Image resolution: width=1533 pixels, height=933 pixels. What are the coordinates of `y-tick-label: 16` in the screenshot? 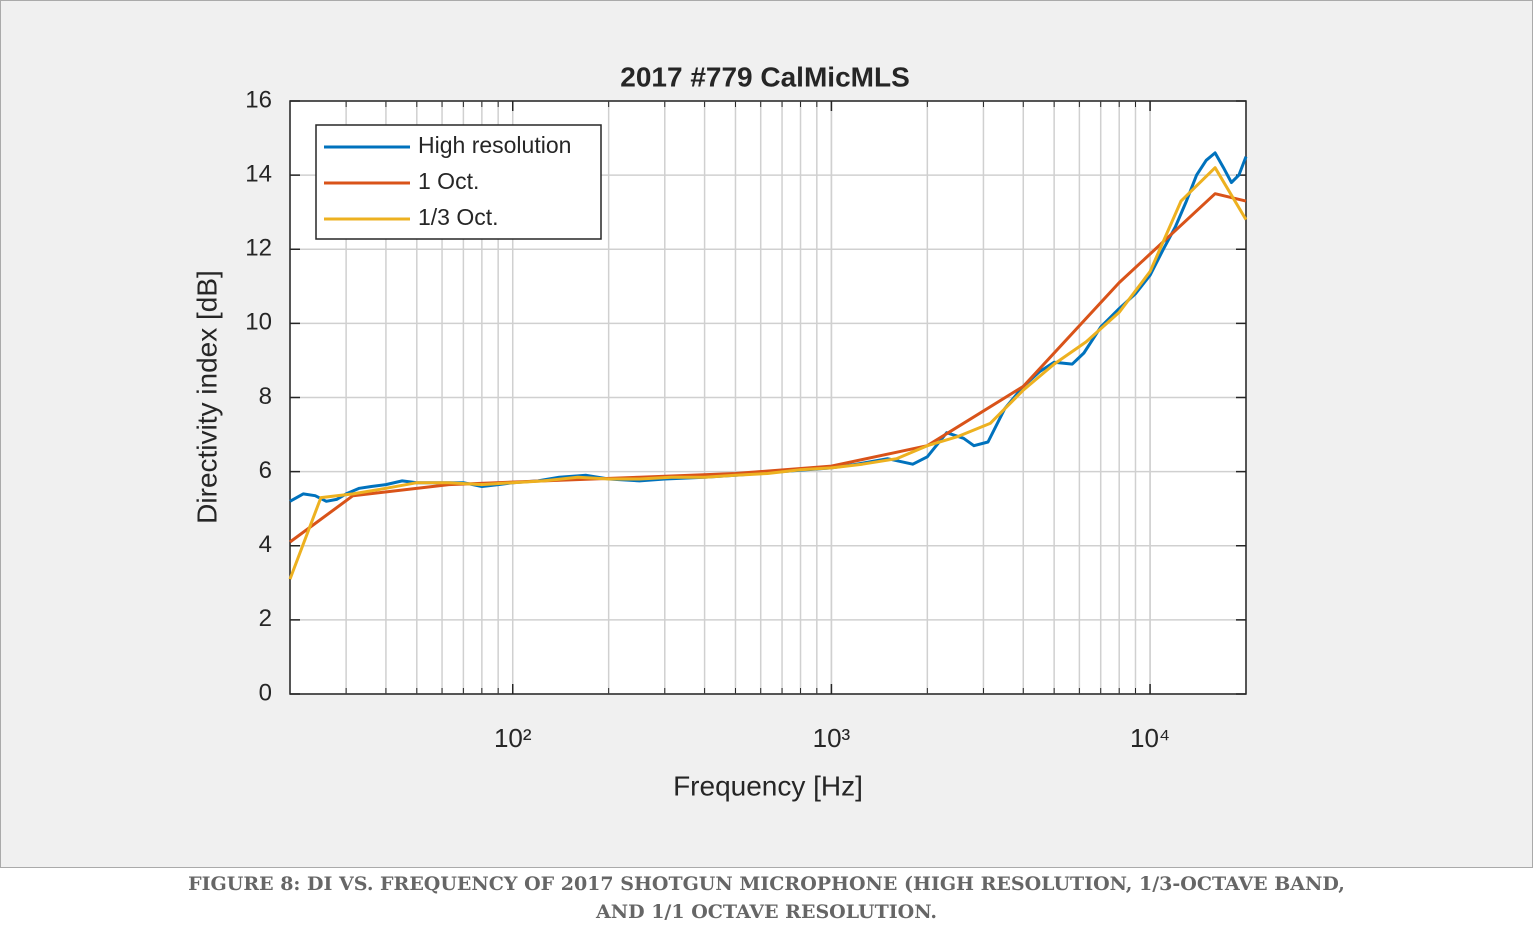 It's located at (258, 99).